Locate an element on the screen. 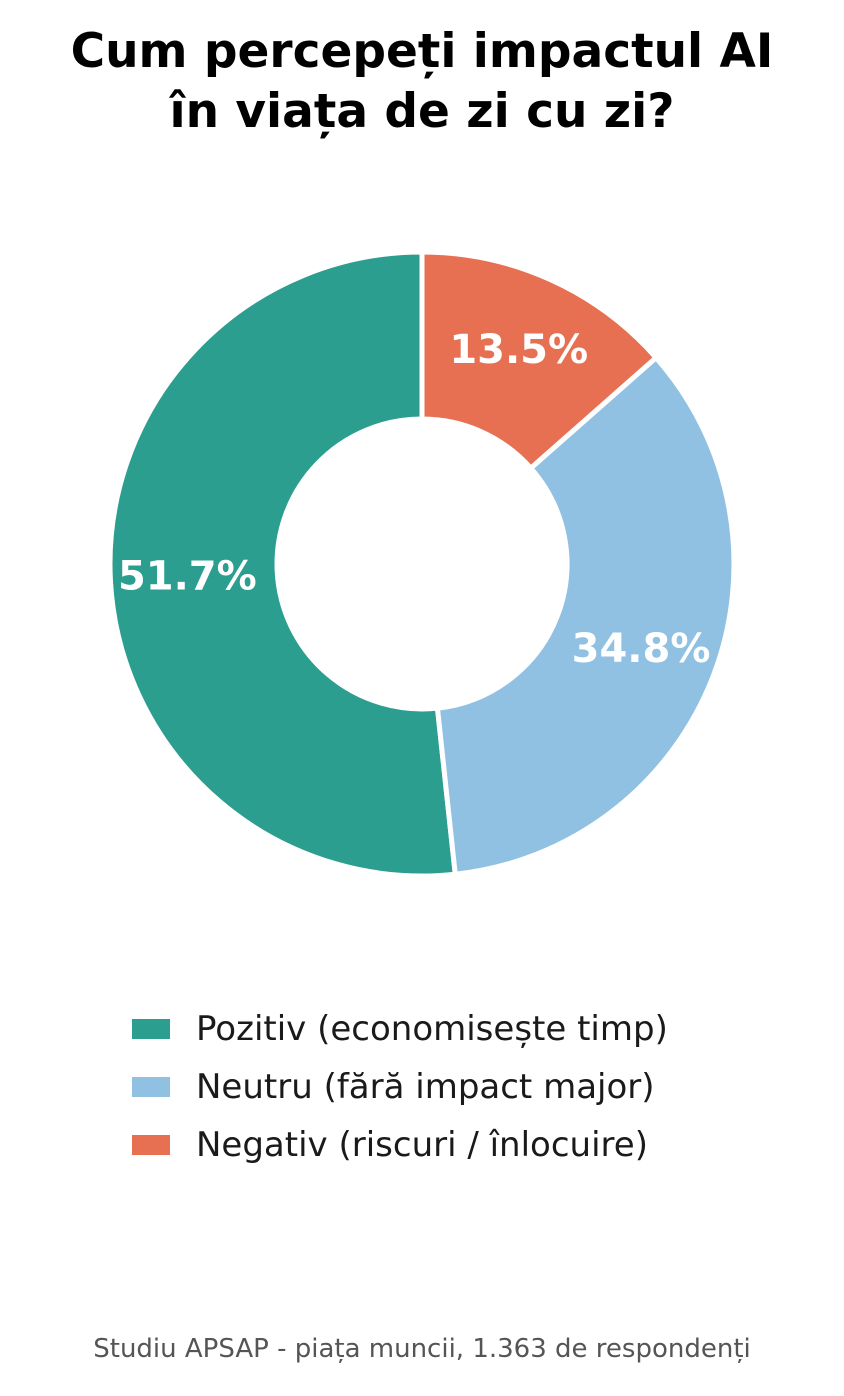 The width and height of the screenshot is (844, 1396). legend-label-negativ: Negativ (riscuri / înlocuire) is located at coordinates (422, 1145).